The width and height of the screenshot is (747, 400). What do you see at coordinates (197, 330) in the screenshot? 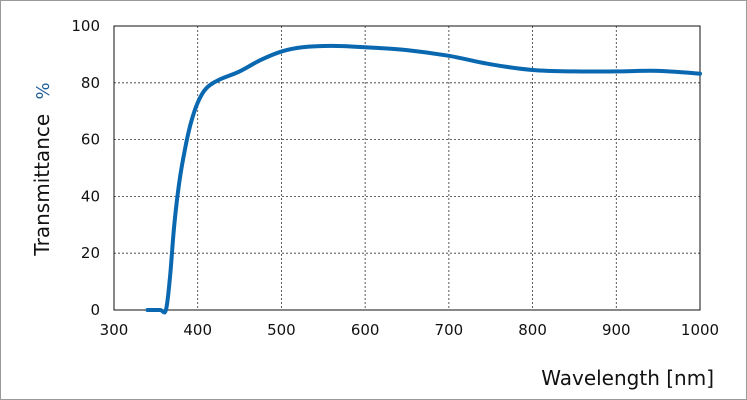
I see `x-tick-label-400: 400` at bounding box center [197, 330].